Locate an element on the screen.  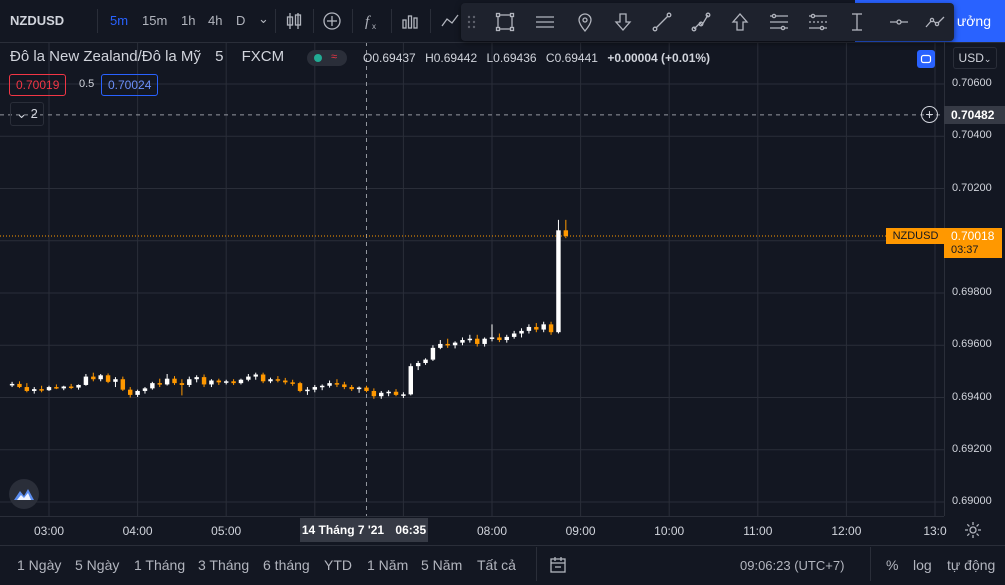
pin-icon is located at coordinates (585, 22).